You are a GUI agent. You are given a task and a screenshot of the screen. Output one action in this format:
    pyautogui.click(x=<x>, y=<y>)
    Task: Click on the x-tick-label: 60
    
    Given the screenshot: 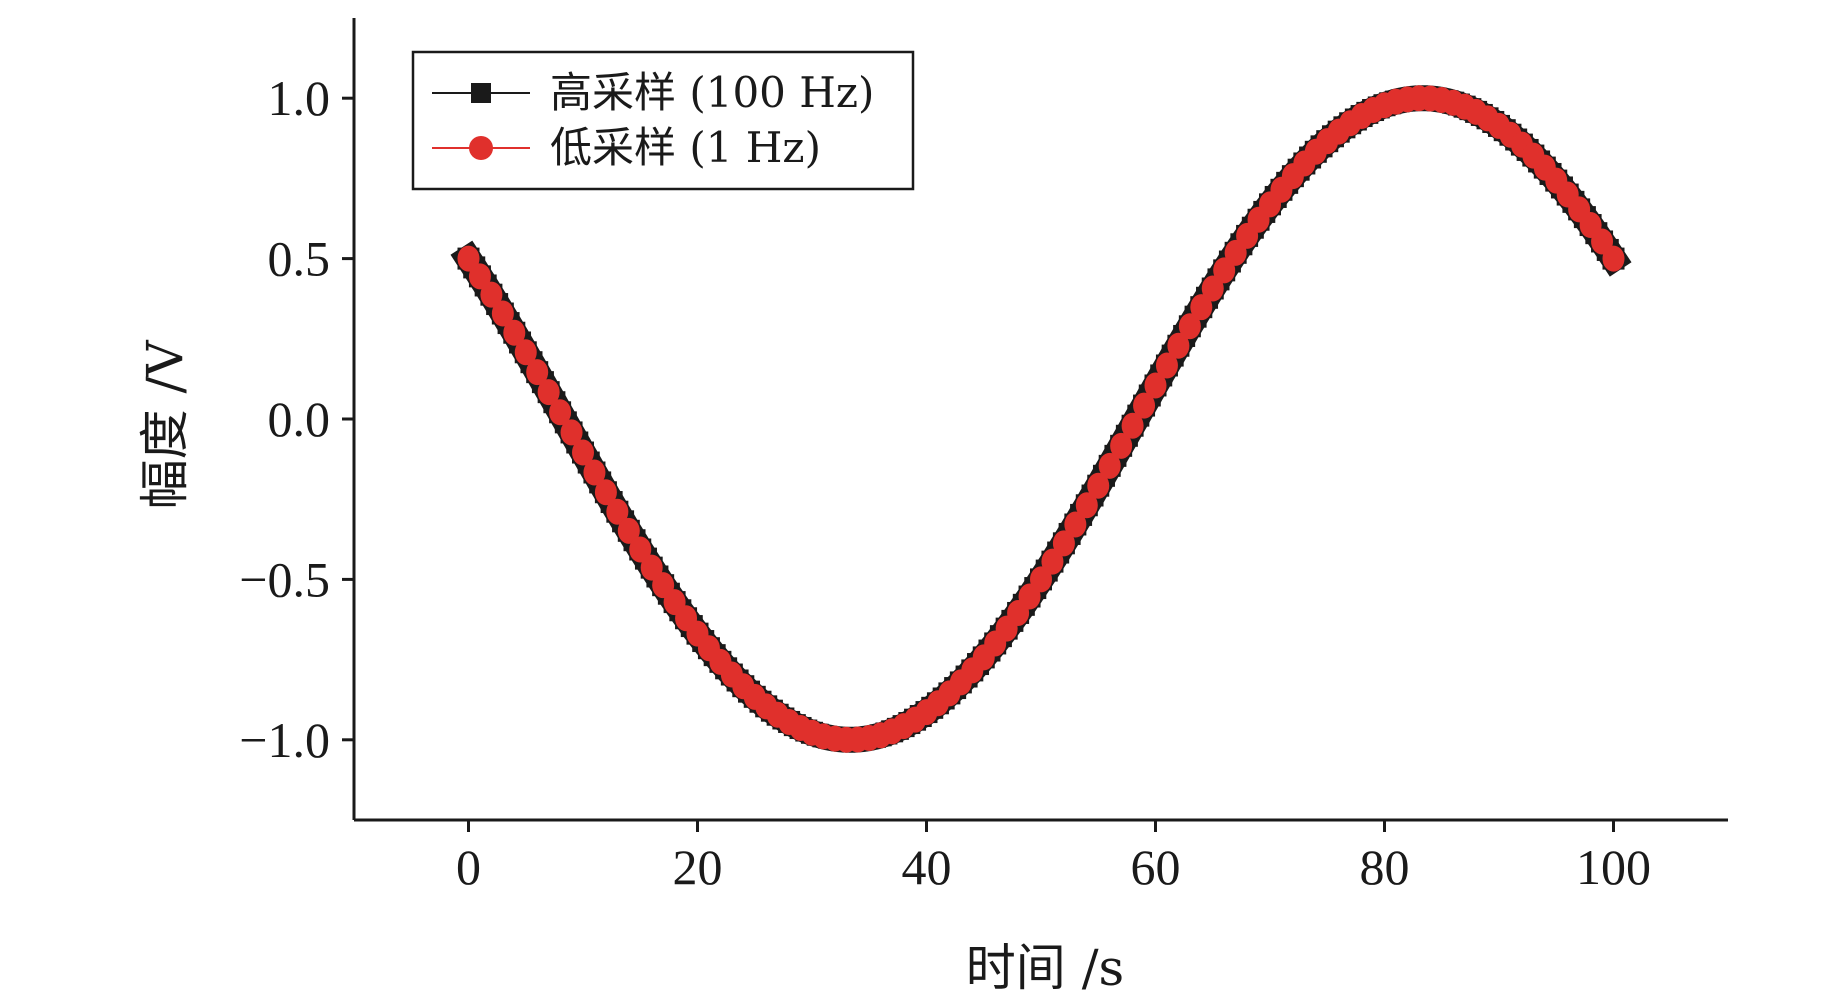 What is the action you would take?
    pyautogui.click(x=1156, y=867)
    